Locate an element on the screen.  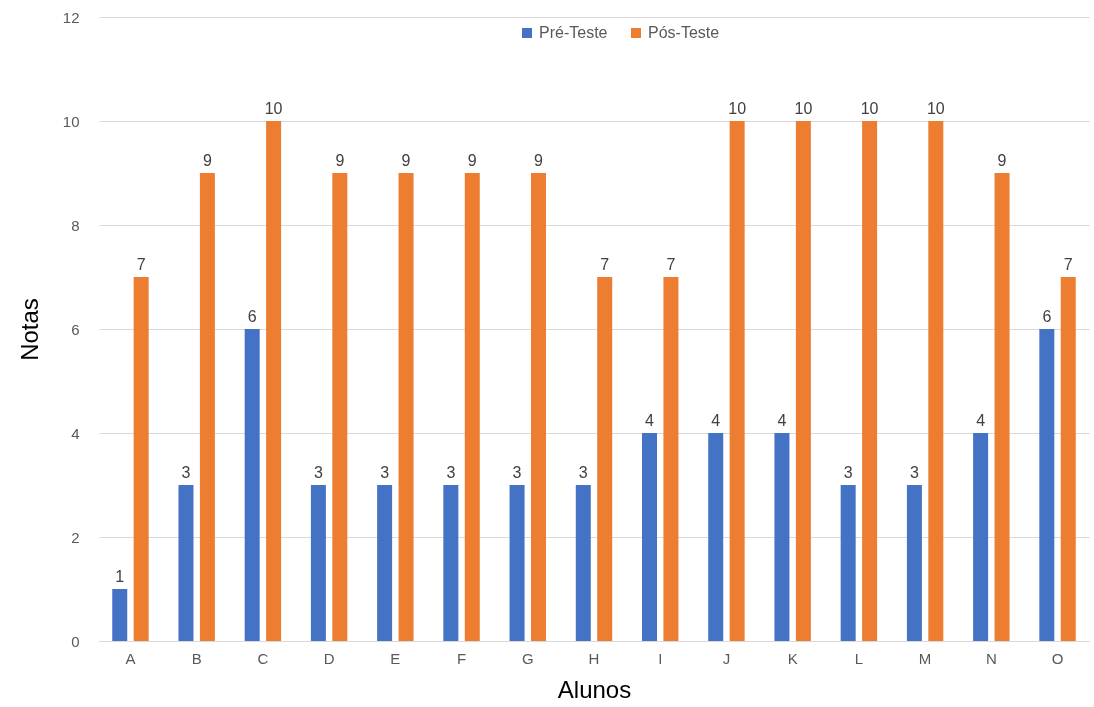
x-tick-label: L is located at coordinates (859, 658).